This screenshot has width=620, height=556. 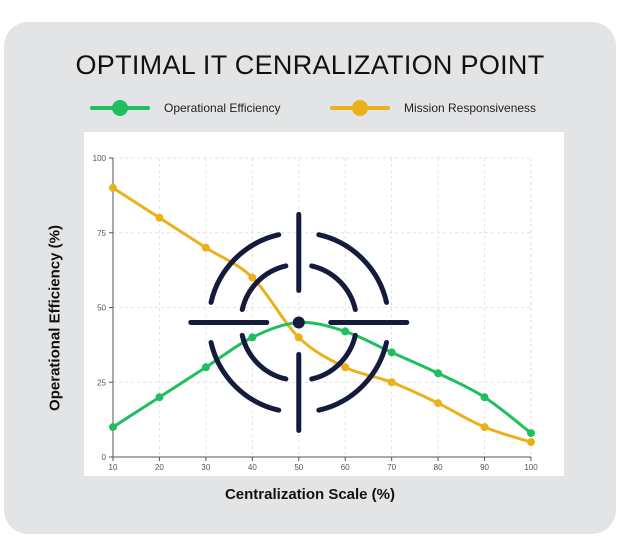 What do you see at coordinates (222, 108) in the screenshot?
I see `legend-label-efficiency: Operational Efficiency` at bounding box center [222, 108].